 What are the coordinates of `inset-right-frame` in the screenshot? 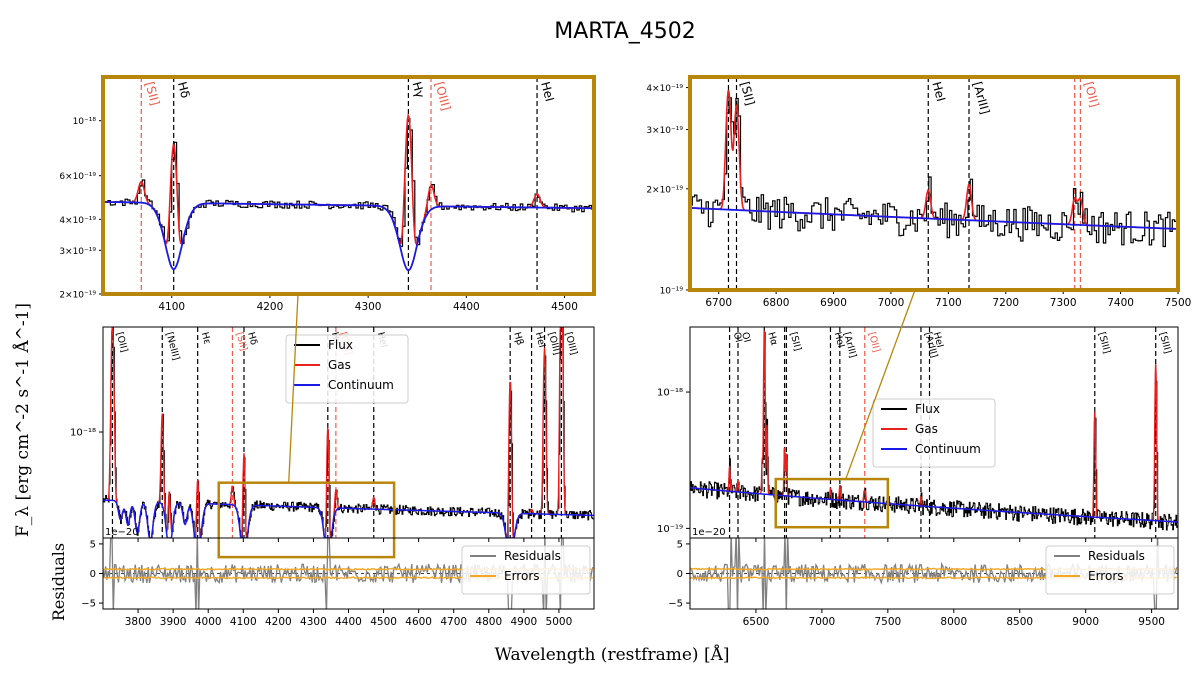 It's located at (934, 183).